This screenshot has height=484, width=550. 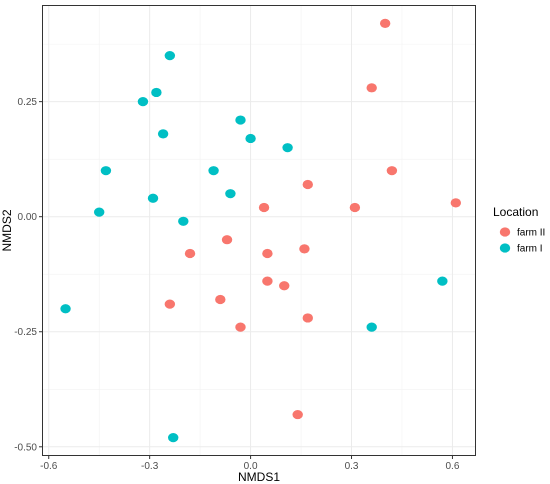 I want to click on x-axis-title: NMDS1, so click(x=259, y=477).